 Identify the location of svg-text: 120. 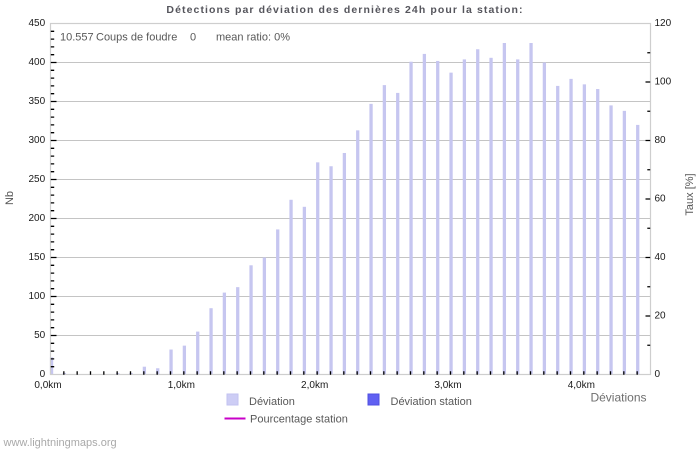
(663, 23).